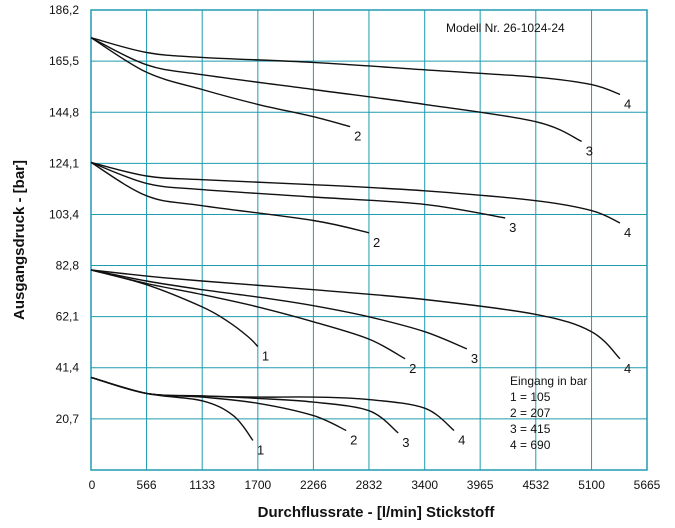 This screenshot has height=528, width=675. What do you see at coordinates (548, 381) in the screenshot?
I see `legend-title: Eingang in bar` at bounding box center [548, 381].